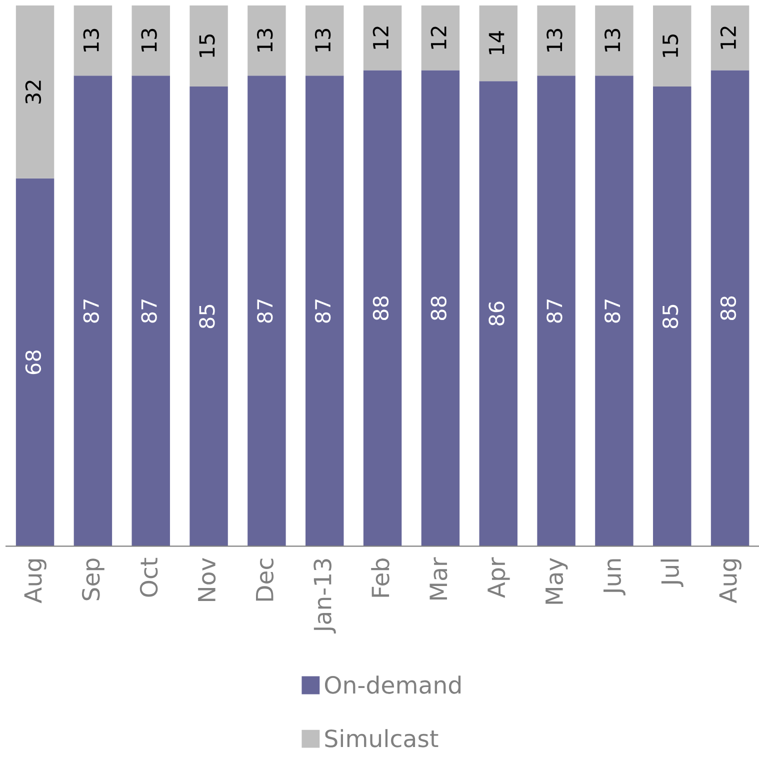 This screenshot has width=759, height=766. Describe the element at coordinates (149, 577) in the screenshot. I see `x-tick-label: Oct` at that location.